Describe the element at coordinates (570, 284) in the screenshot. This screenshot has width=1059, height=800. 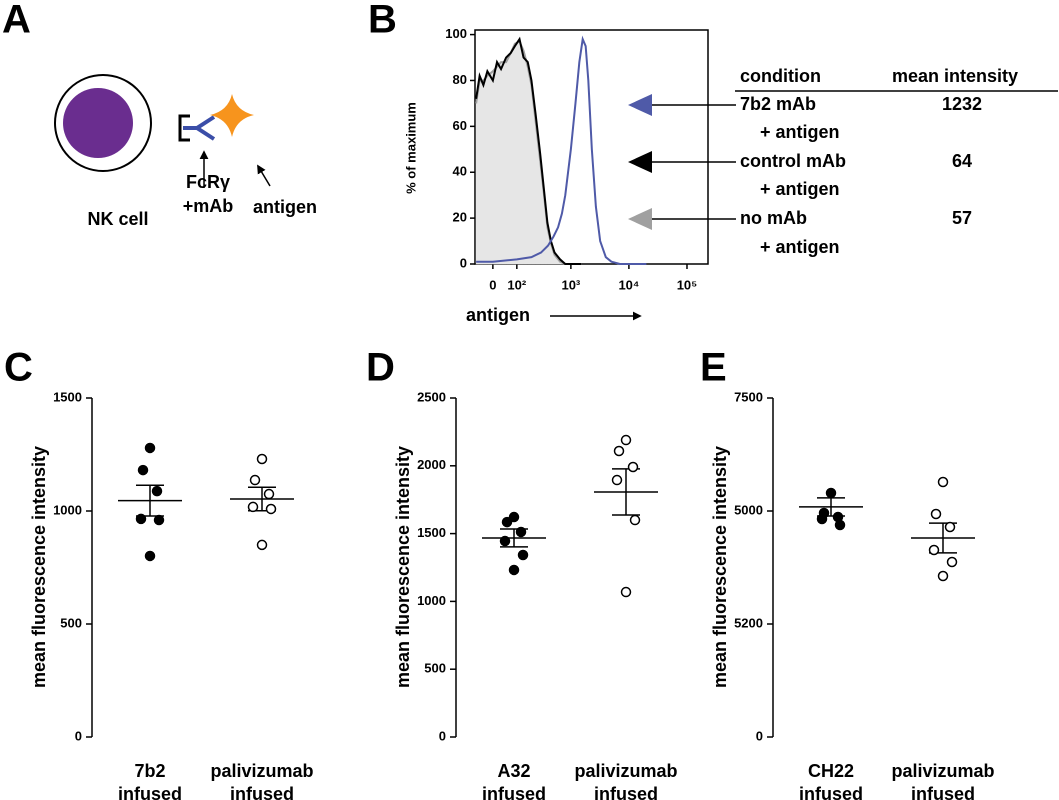
I see `x-tick-label: 10³` at that location.